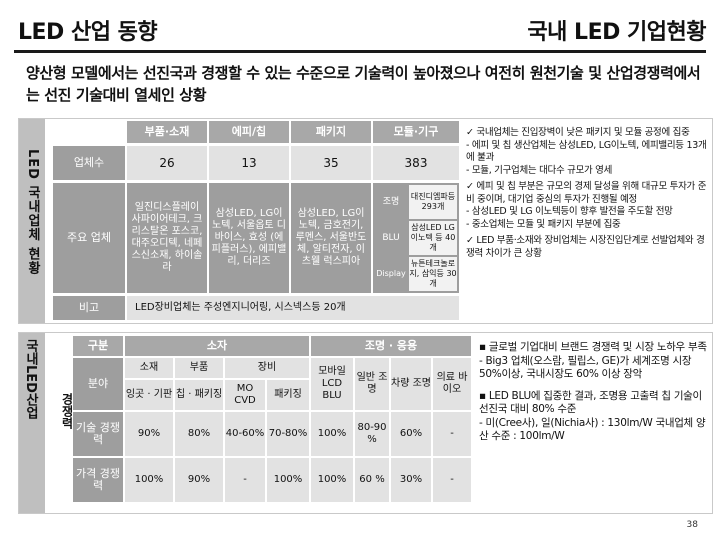 This screenshot has width=720, height=540. What do you see at coordinates (98, 434) in the screenshot?
I see `row-label-tech: 기술 경쟁력` at bounding box center [98, 434].